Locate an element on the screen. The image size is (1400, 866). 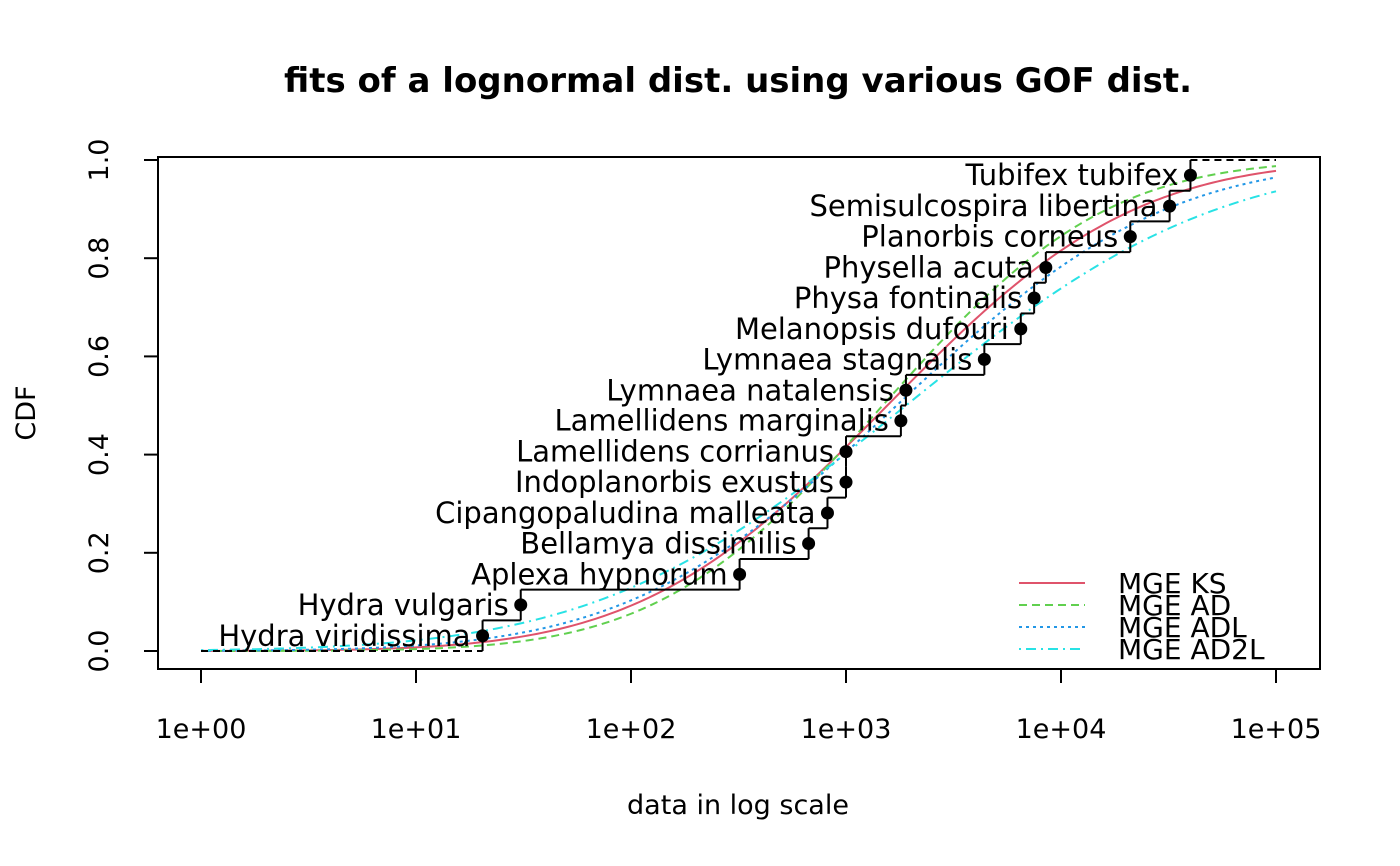
species-label: Tubifex tubifex is located at coordinates (1071, 175).